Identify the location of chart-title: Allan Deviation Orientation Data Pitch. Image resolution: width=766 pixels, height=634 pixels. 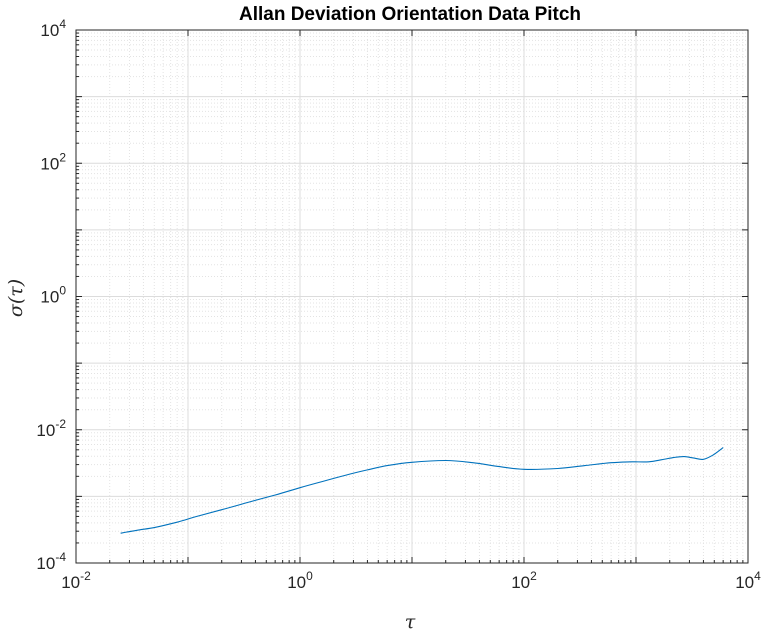
(410, 14).